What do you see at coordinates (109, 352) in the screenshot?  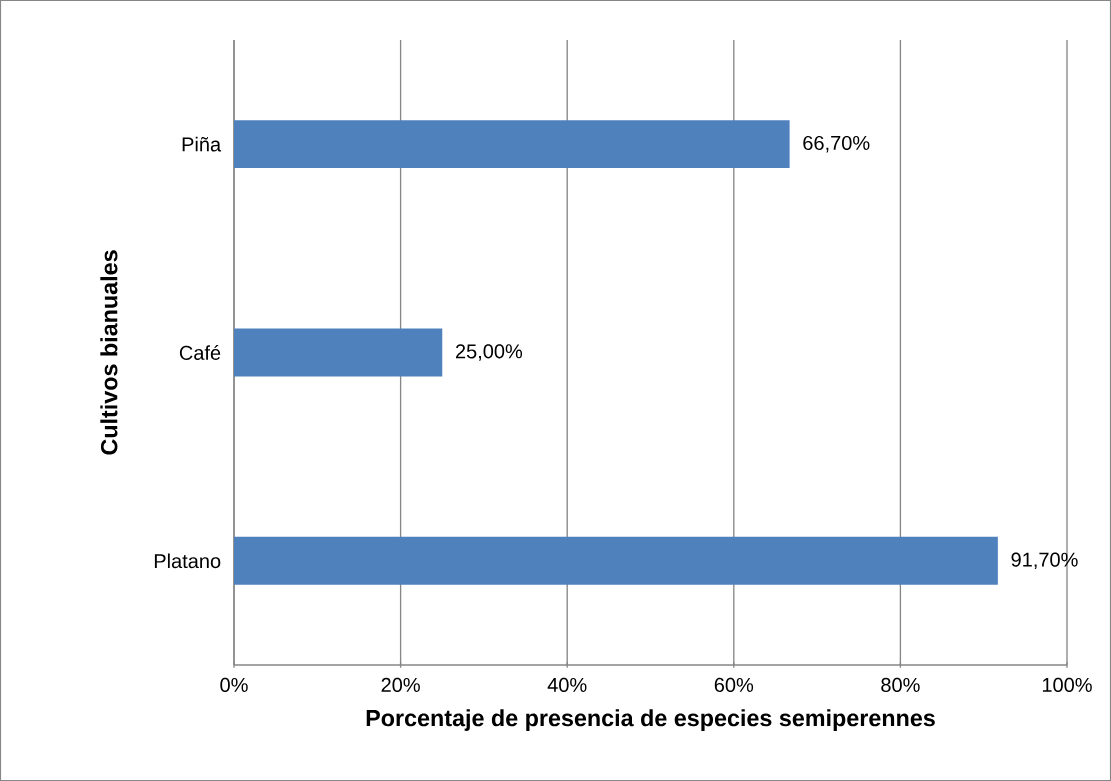 I see `y-axis-title: Cultivos bianuales` at bounding box center [109, 352].